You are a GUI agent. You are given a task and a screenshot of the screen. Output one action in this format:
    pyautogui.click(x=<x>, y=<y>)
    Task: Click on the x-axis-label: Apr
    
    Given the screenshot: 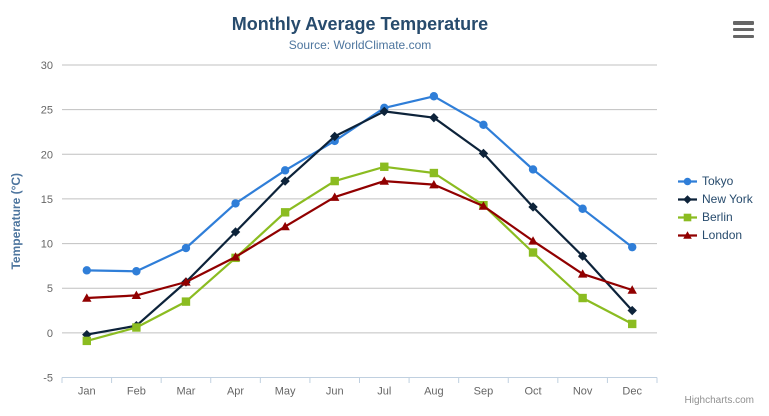 What is the action you would take?
    pyautogui.click(x=235, y=392)
    